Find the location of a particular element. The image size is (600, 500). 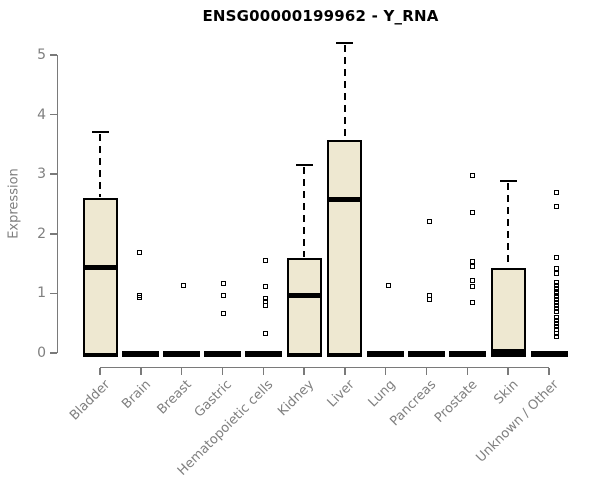

x-tick-label-skin: Skin is located at coordinates (506, 392).